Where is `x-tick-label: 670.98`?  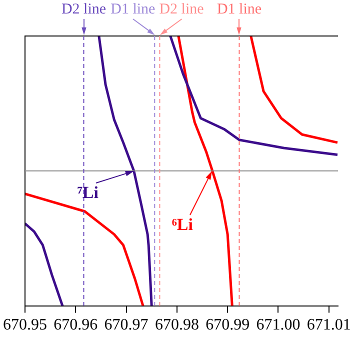 x-tick-label: 670.98 is located at coordinates (176, 325).